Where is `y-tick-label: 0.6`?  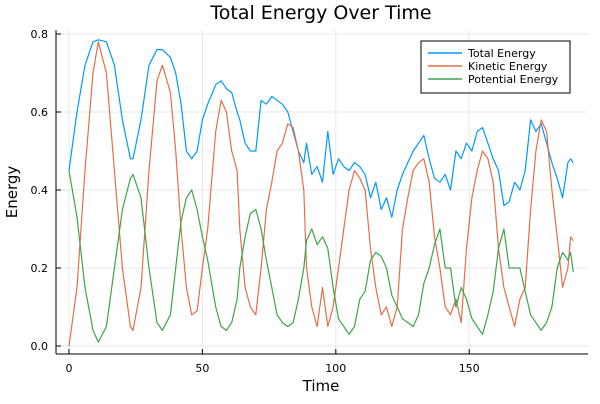 y-tick-label: 0.6 is located at coordinates (40, 112).